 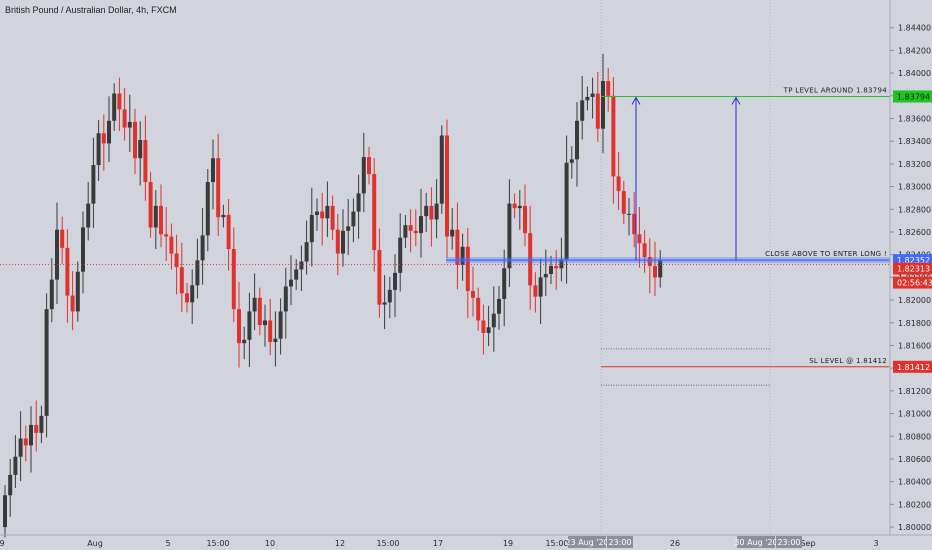 I want to click on time-tick-label: 15:00, so click(x=217, y=543).